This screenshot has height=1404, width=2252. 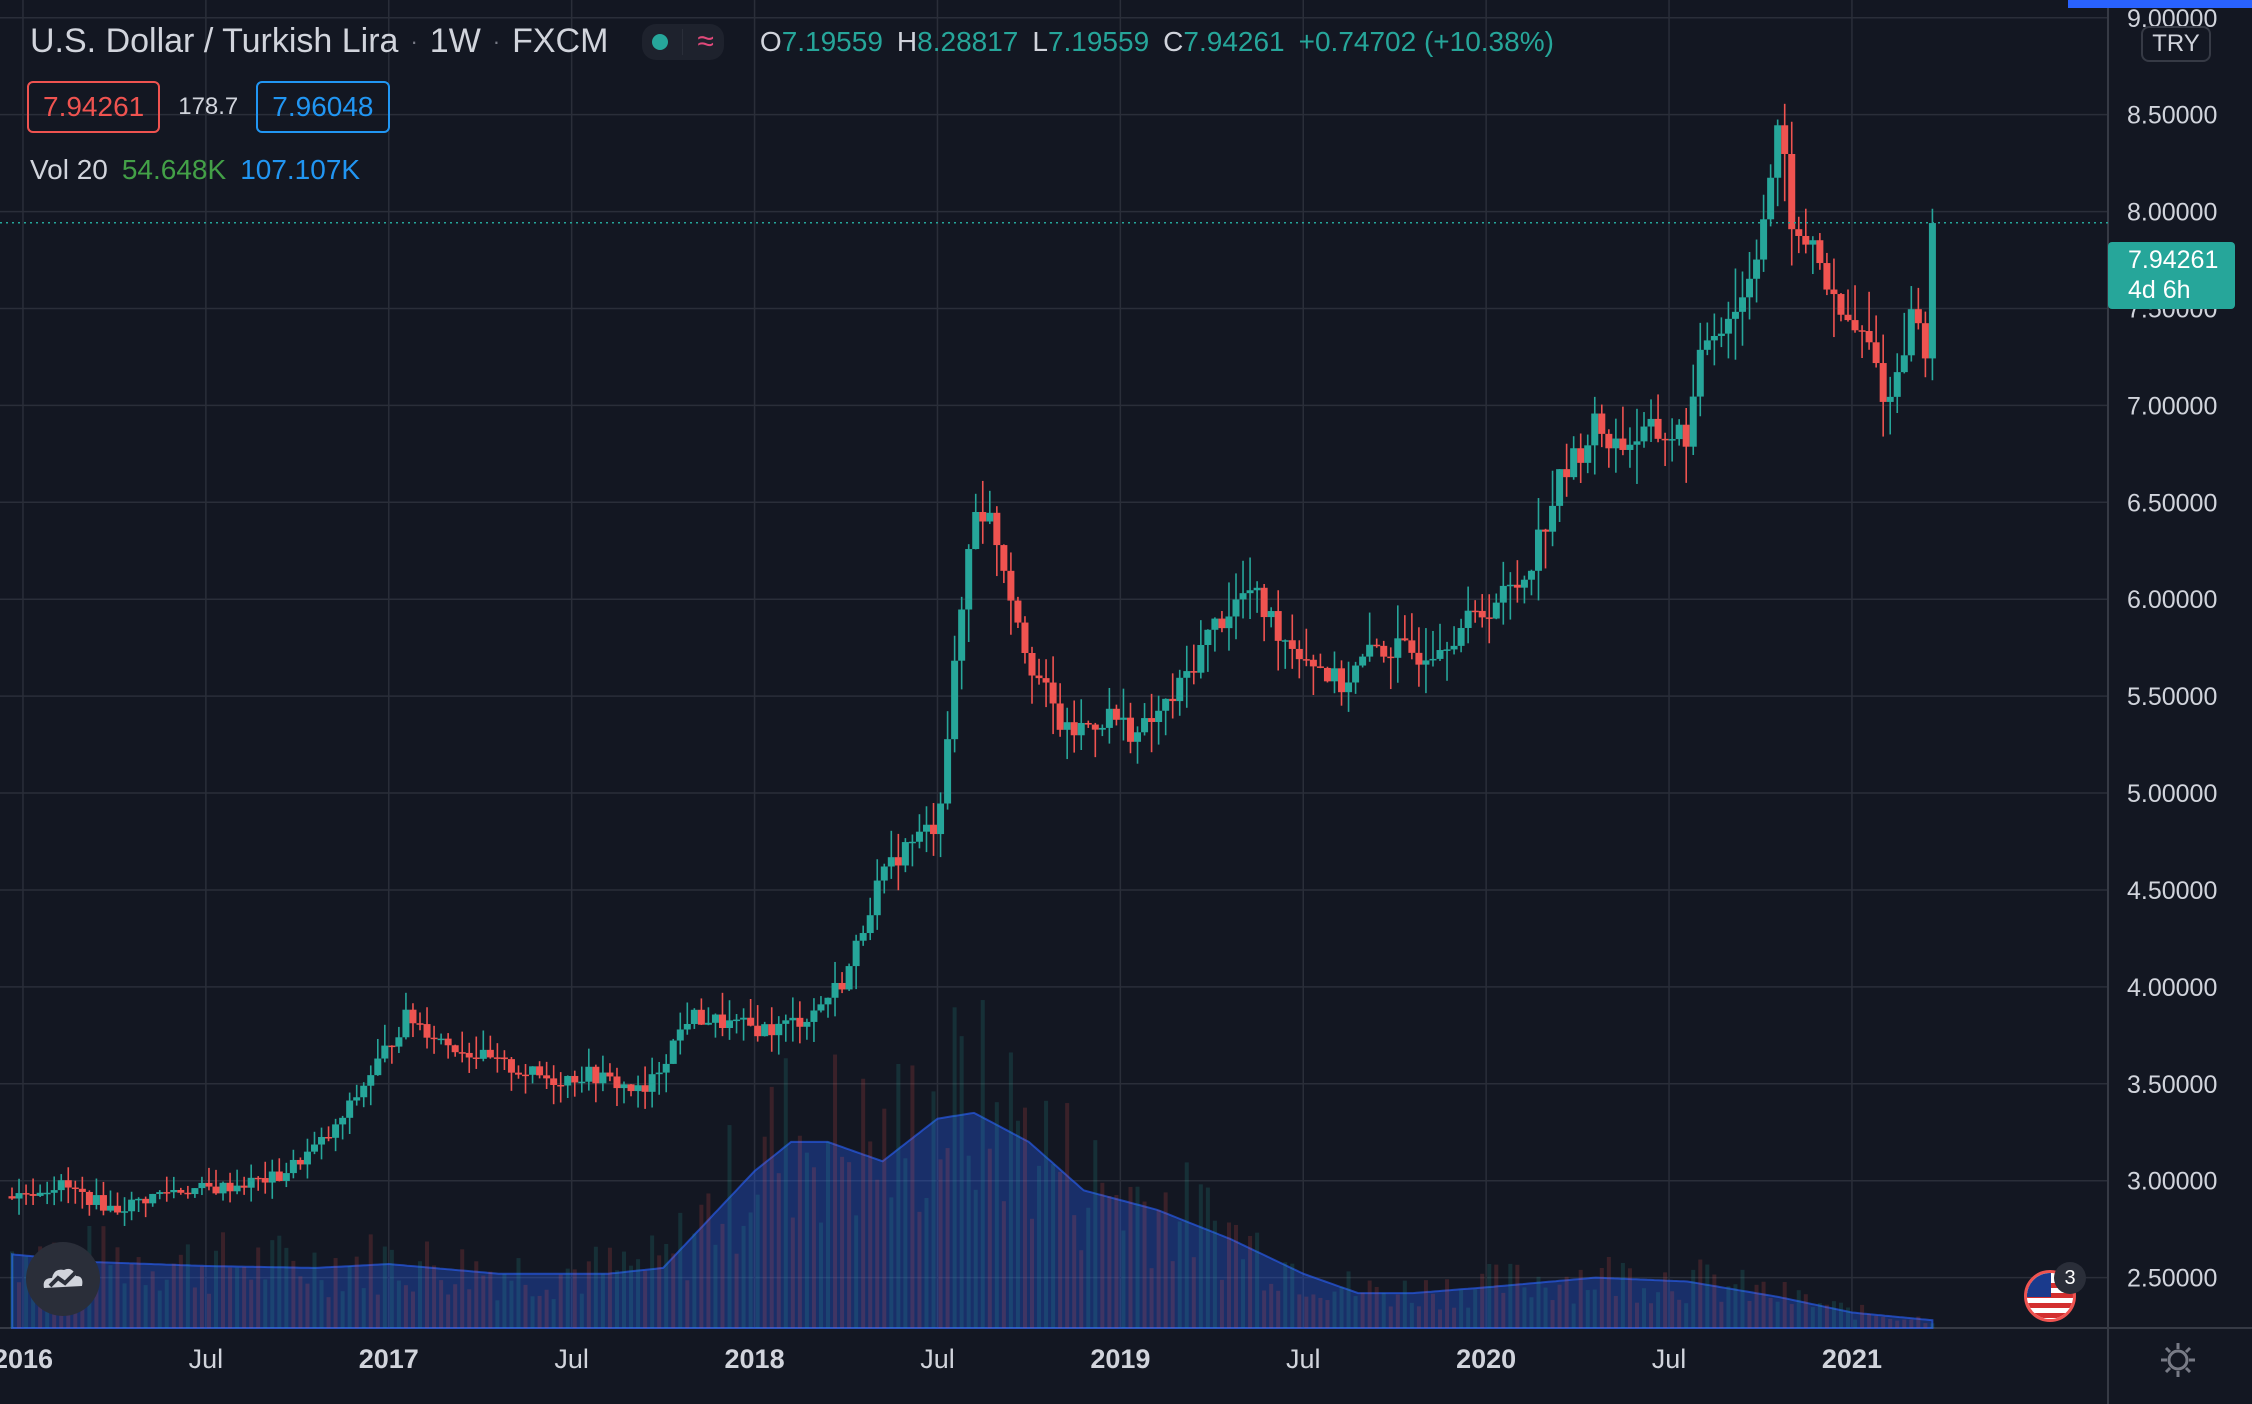 What do you see at coordinates (455, 41) in the screenshot?
I see `interval-label: 1W` at bounding box center [455, 41].